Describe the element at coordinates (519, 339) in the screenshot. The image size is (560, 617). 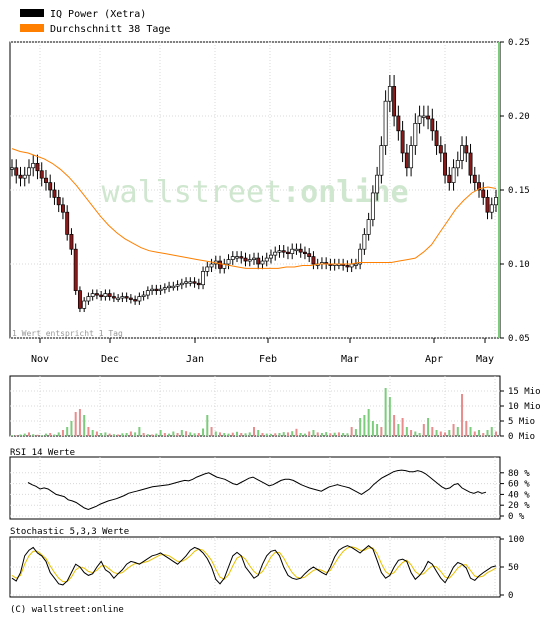
I see `price-y-tick-label: 0.05` at that location.